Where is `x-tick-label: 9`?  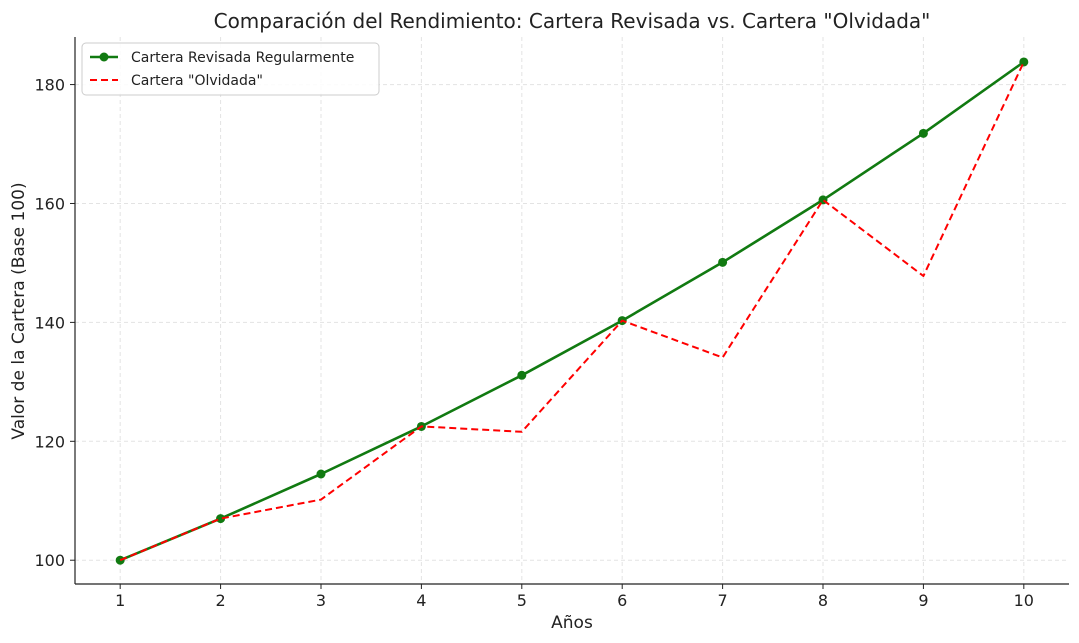 x-tick-label: 9 is located at coordinates (923, 600).